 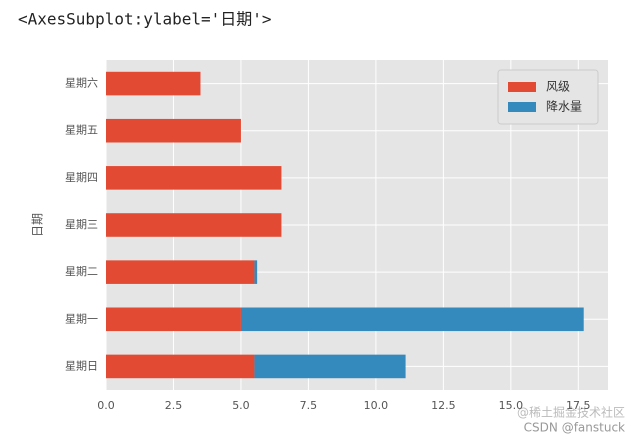 I want to click on x-tick-label: 2.5, so click(x=174, y=405).